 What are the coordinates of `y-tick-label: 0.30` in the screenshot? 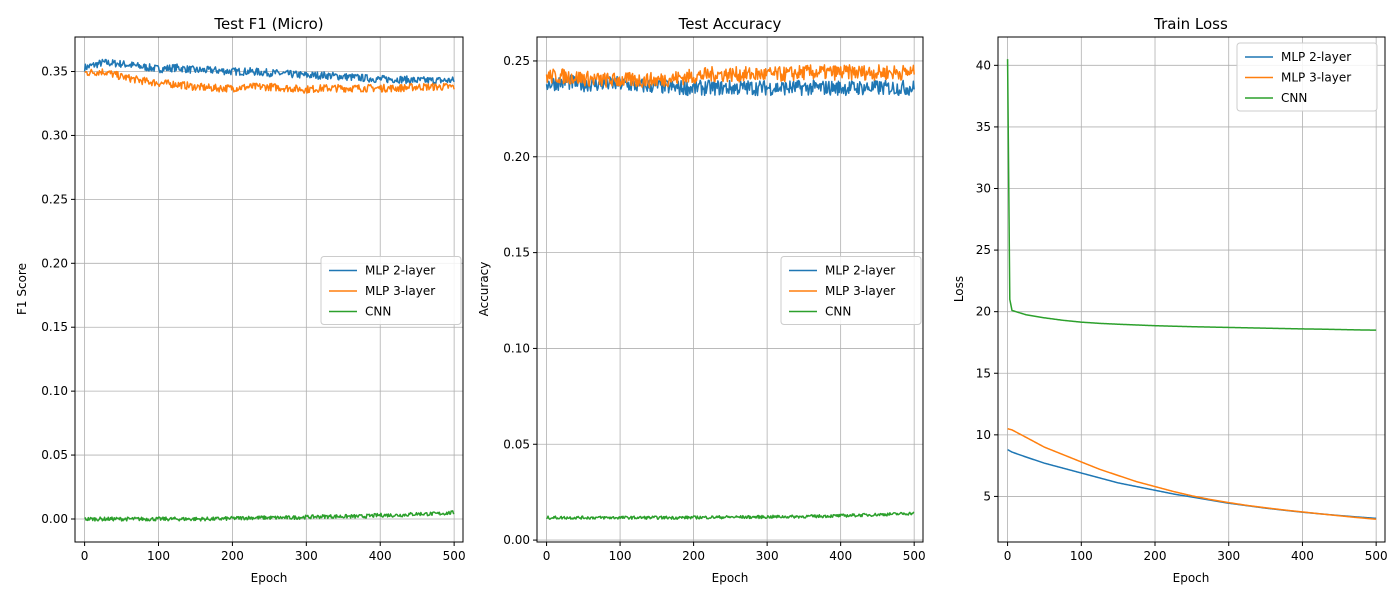 It's located at (54, 135).